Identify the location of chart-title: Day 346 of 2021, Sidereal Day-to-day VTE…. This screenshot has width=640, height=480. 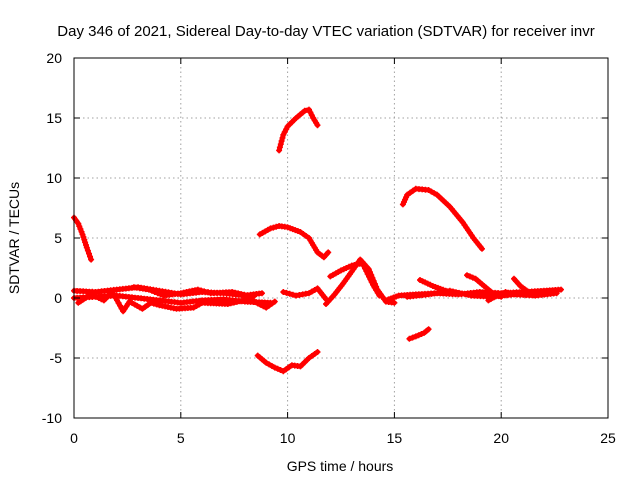
(325, 31).